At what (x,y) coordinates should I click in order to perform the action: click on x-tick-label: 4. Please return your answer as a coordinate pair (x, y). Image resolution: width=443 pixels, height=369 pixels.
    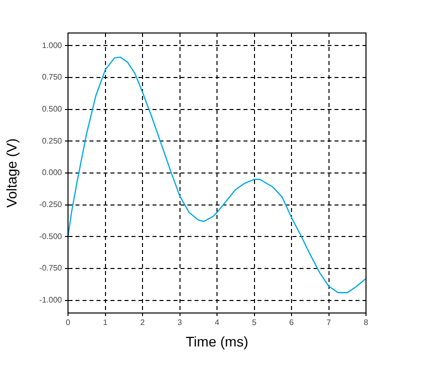
    Looking at the image, I should click on (217, 323).